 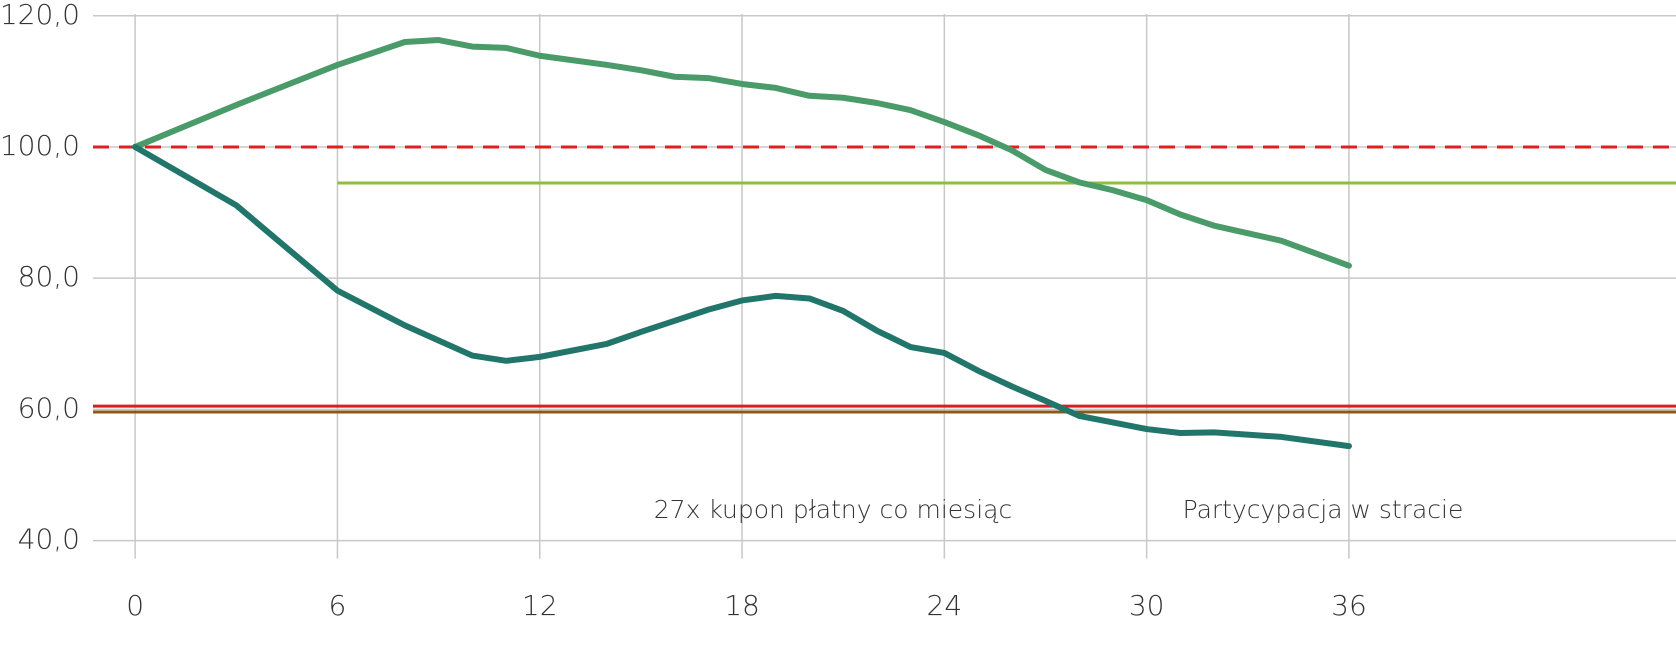 What do you see at coordinates (338, 605) in the screenshot?
I see `x-tick-label: 6` at bounding box center [338, 605].